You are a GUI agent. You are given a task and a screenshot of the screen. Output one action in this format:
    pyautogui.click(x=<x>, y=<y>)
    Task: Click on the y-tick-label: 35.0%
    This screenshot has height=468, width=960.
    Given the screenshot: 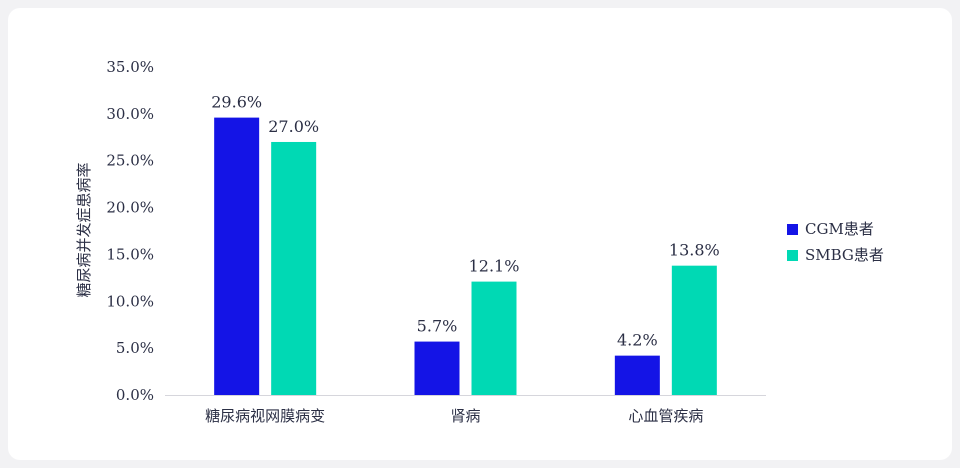 What is the action you would take?
    pyautogui.click(x=130, y=67)
    